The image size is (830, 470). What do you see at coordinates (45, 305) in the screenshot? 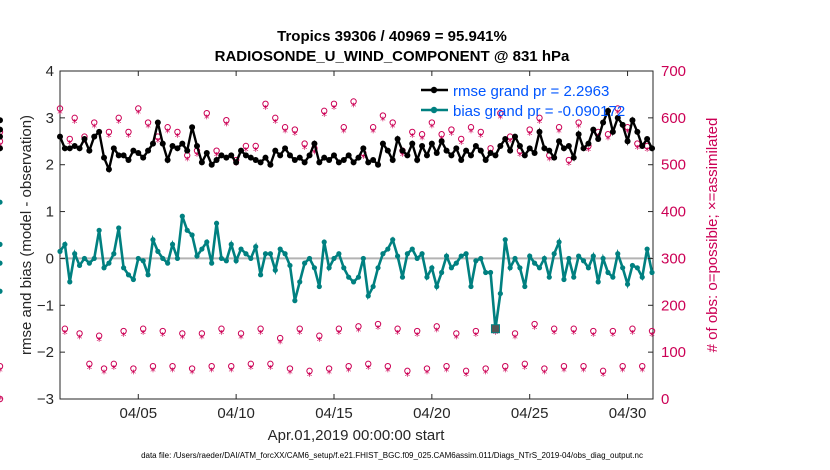
I see `y-tick-label: −1` at bounding box center [45, 305].